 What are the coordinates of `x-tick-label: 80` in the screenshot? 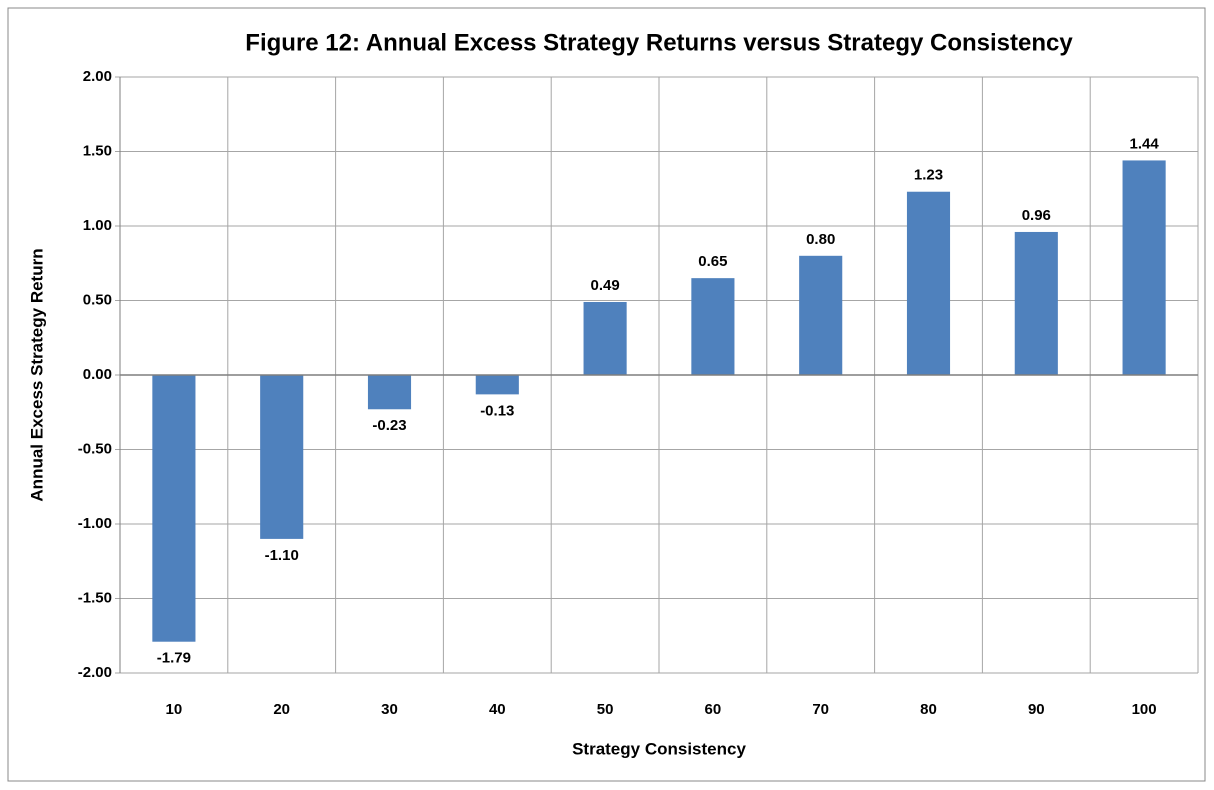 It's located at (928, 709).